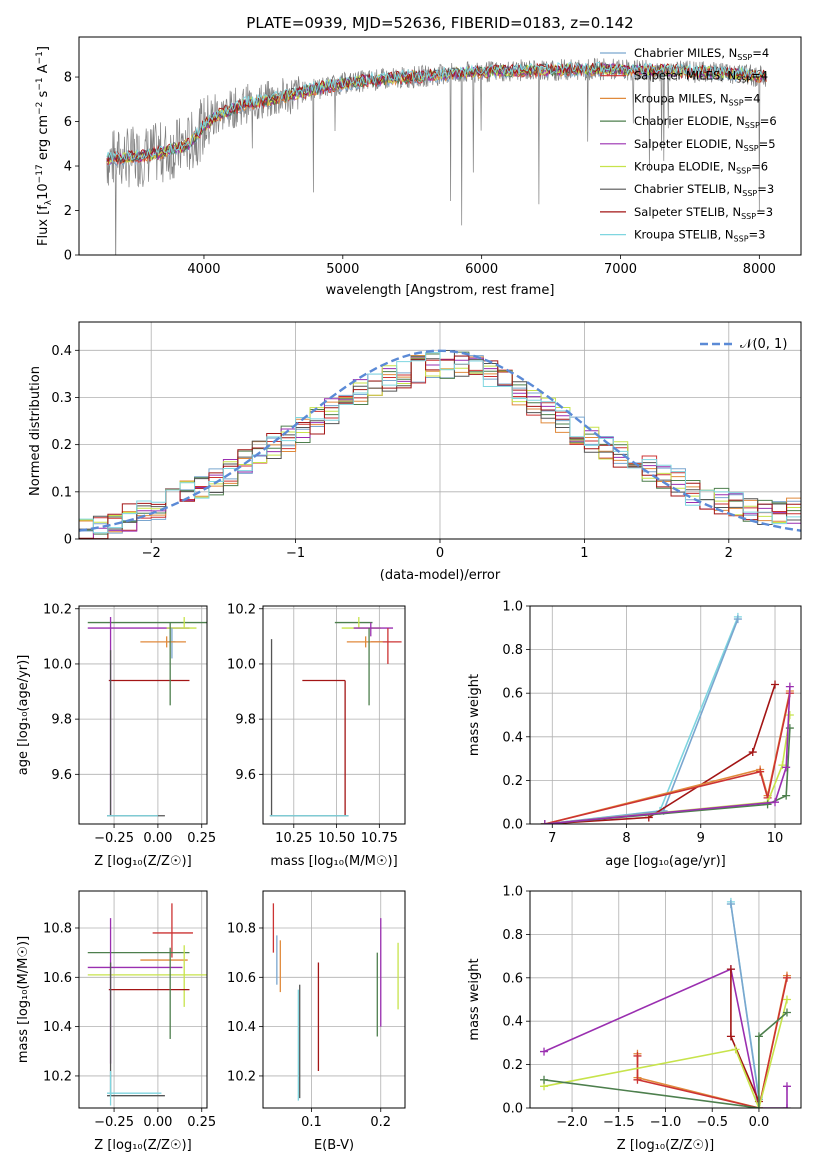 The height and width of the screenshot is (1170, 819). I want to click on y-tick-label: 9.8, so click(61, 720).